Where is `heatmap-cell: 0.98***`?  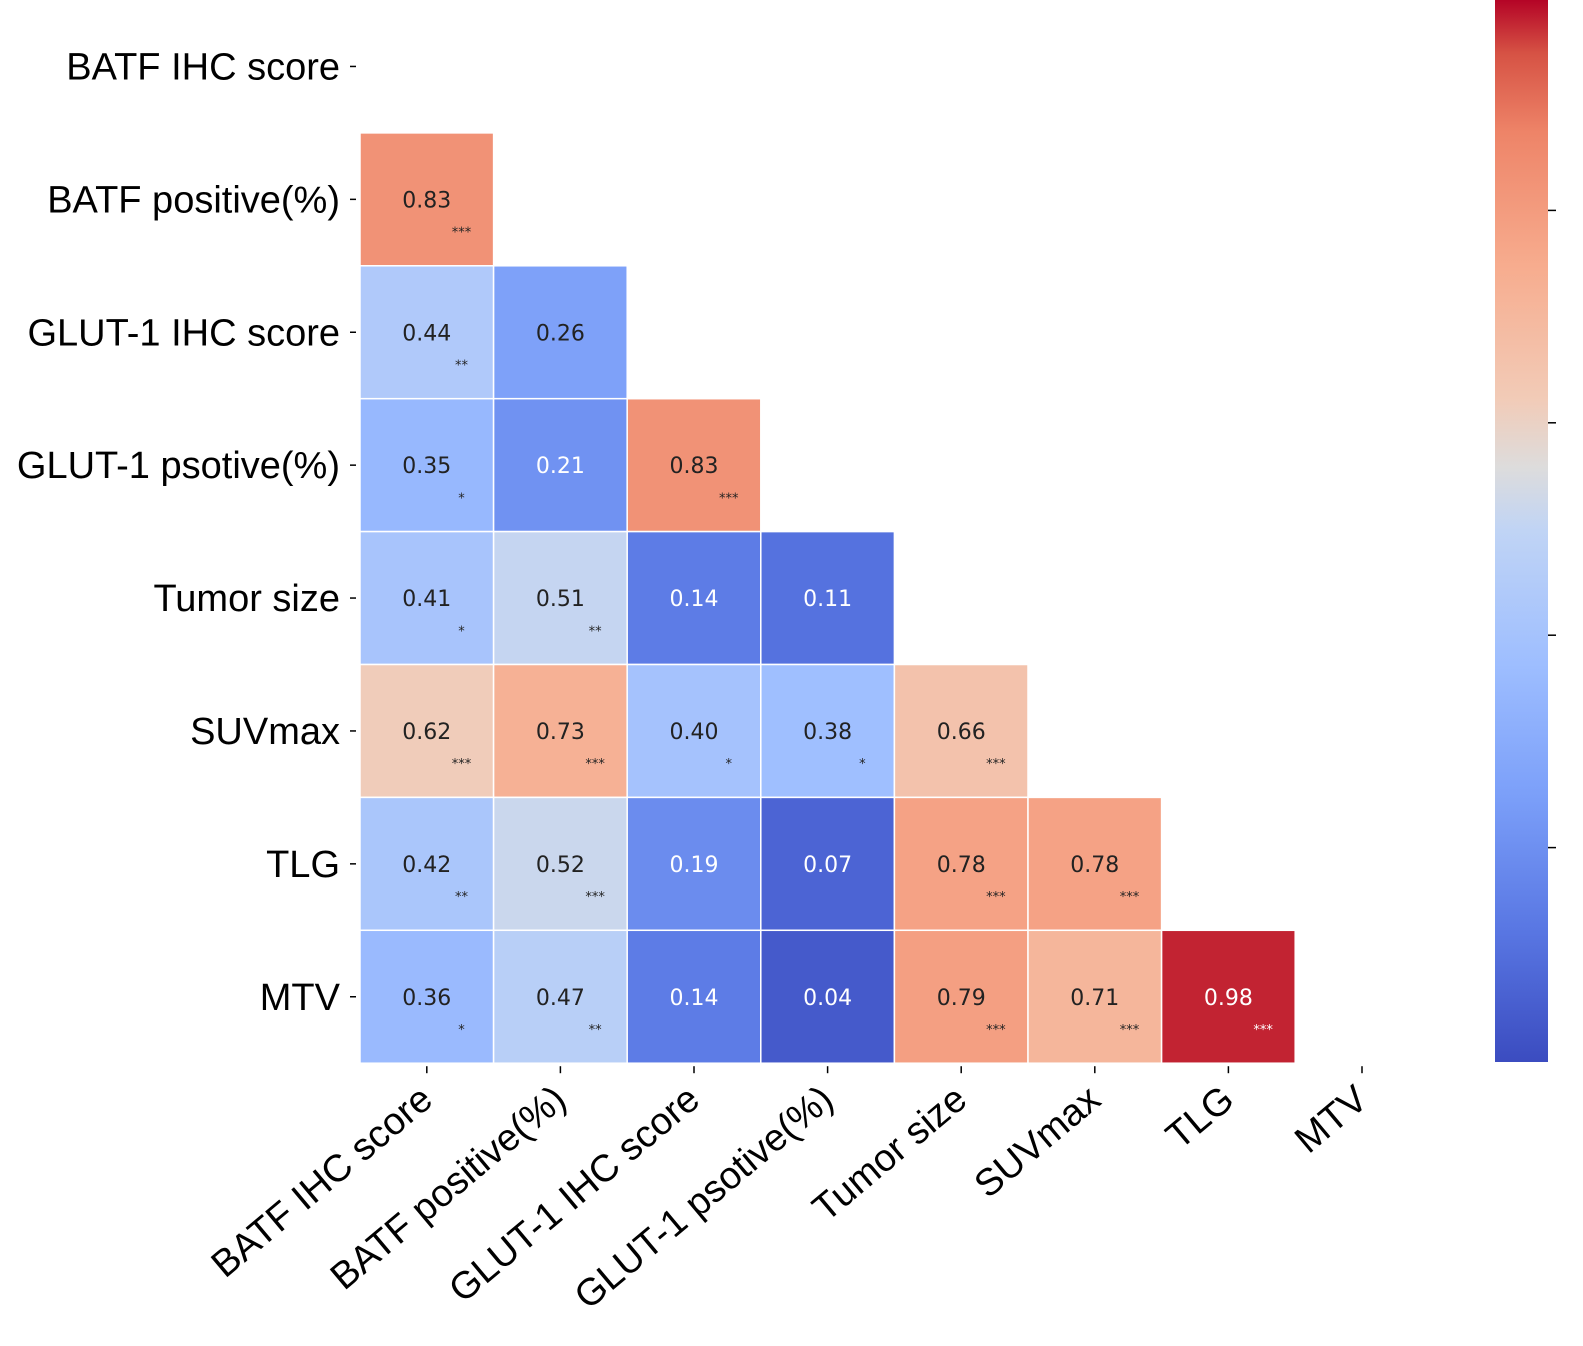 heatmap-cell: 0.98*** is located at coordinates (1228, 996).